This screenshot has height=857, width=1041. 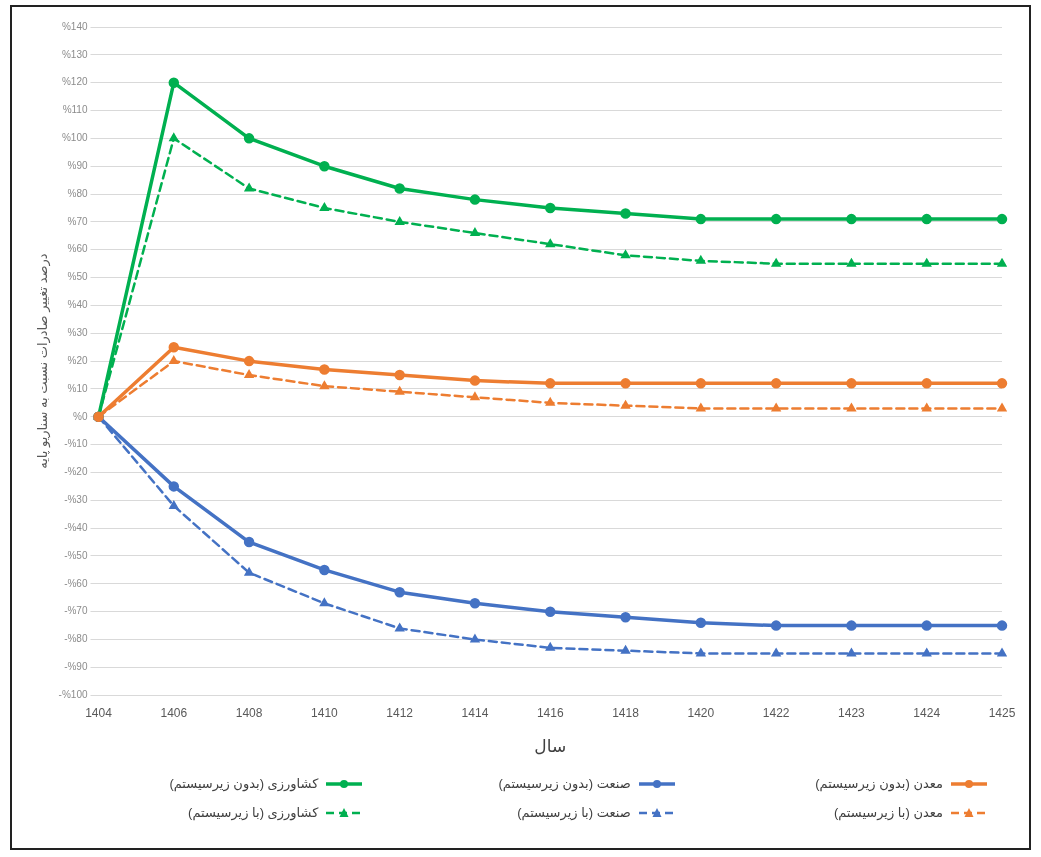 What do you see at coordinates (626, 712) in the screenshot?
I see `x-tick-label: 1418` at bounding box center [626, 712].